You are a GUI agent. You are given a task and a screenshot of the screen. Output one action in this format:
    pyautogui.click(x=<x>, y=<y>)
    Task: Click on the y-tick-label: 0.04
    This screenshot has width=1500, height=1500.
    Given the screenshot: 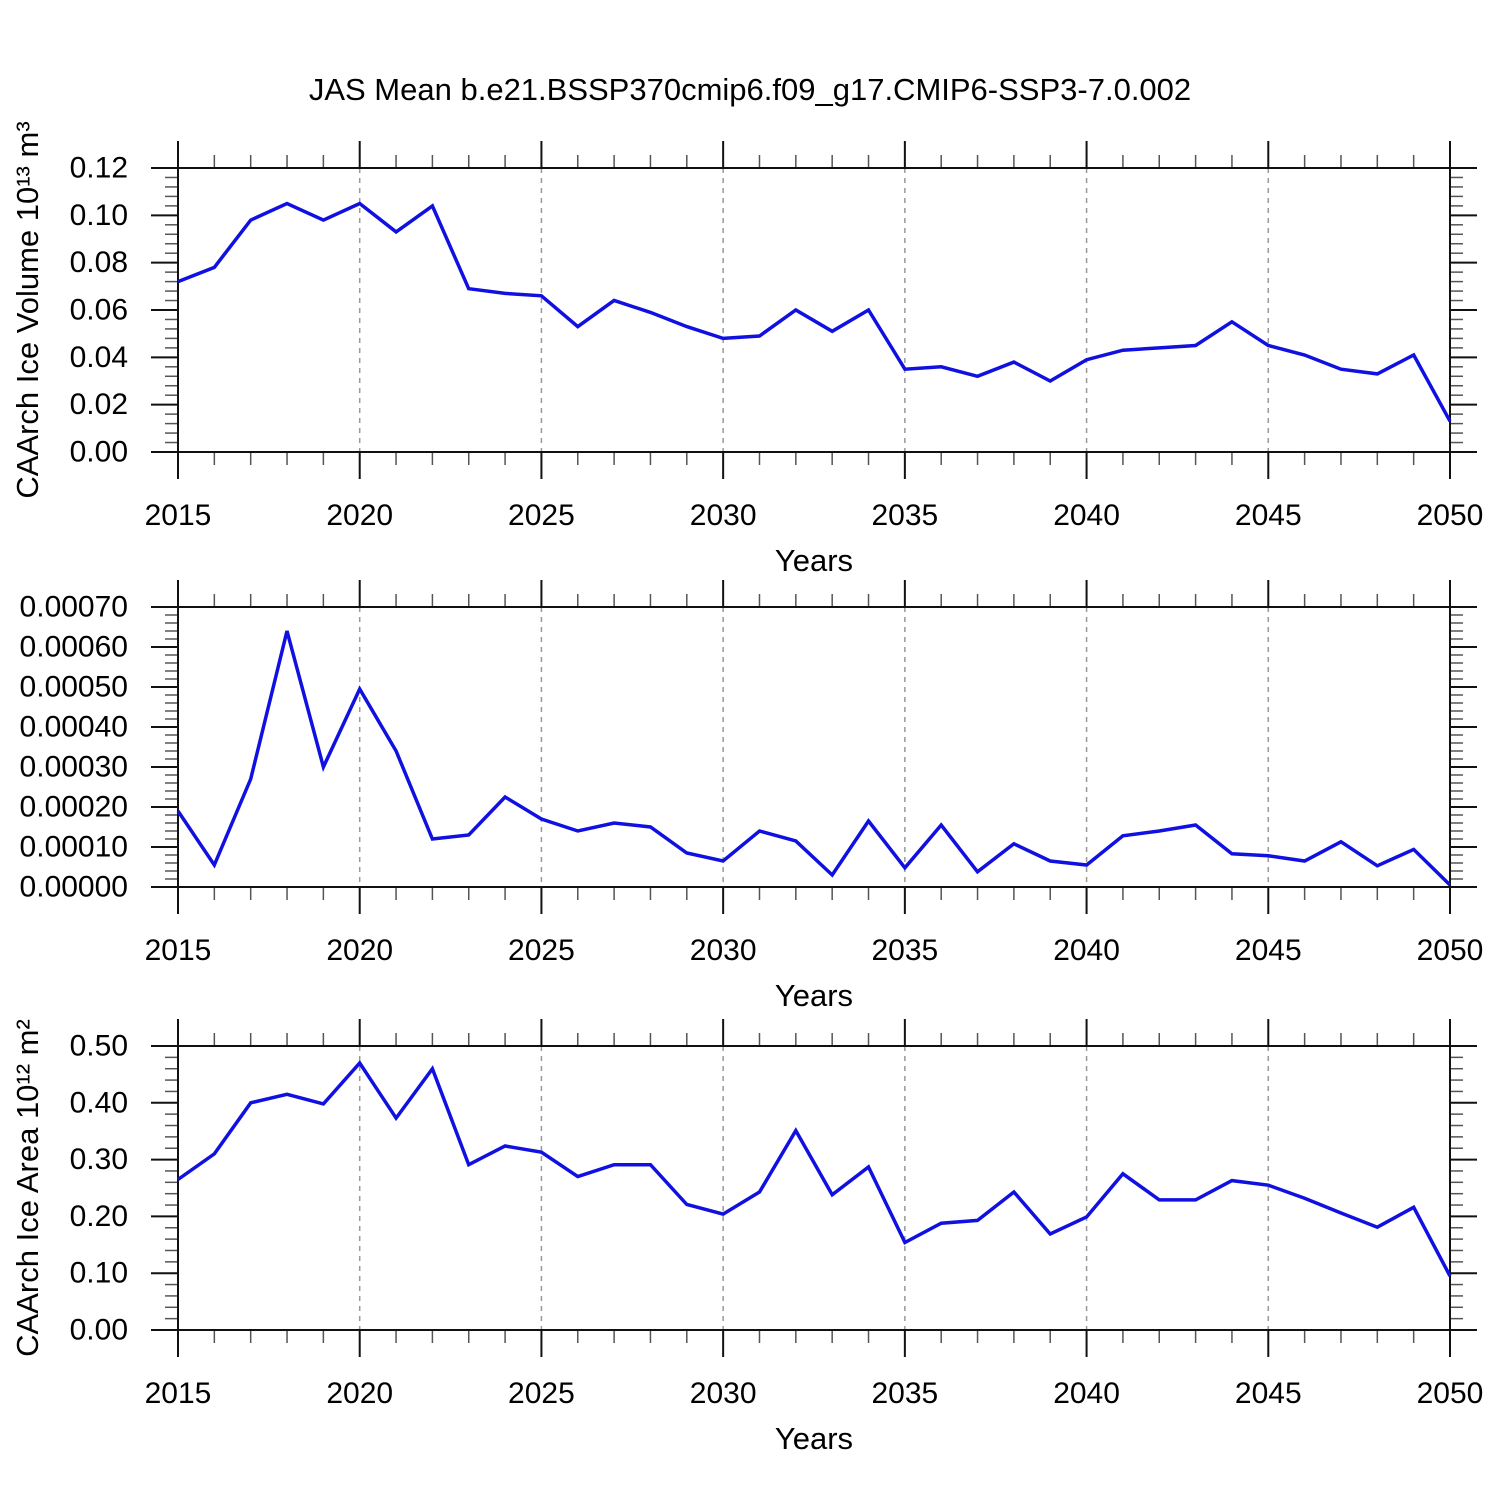 What is the action you would take?
    pyautogui.click(x=99, y=357)
    